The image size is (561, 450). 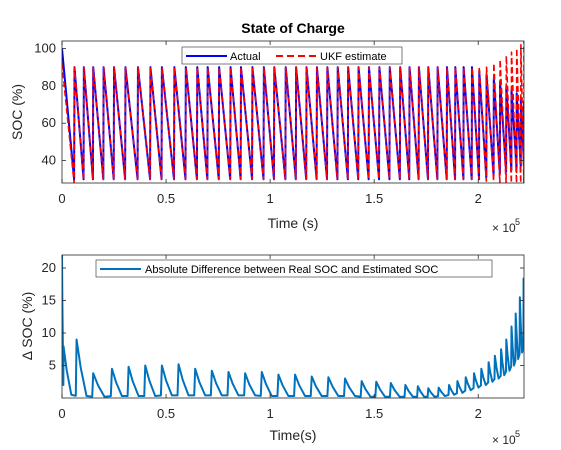 I want to click on soc-y-axis-label: SOC (%), so click(x=17, y=112).